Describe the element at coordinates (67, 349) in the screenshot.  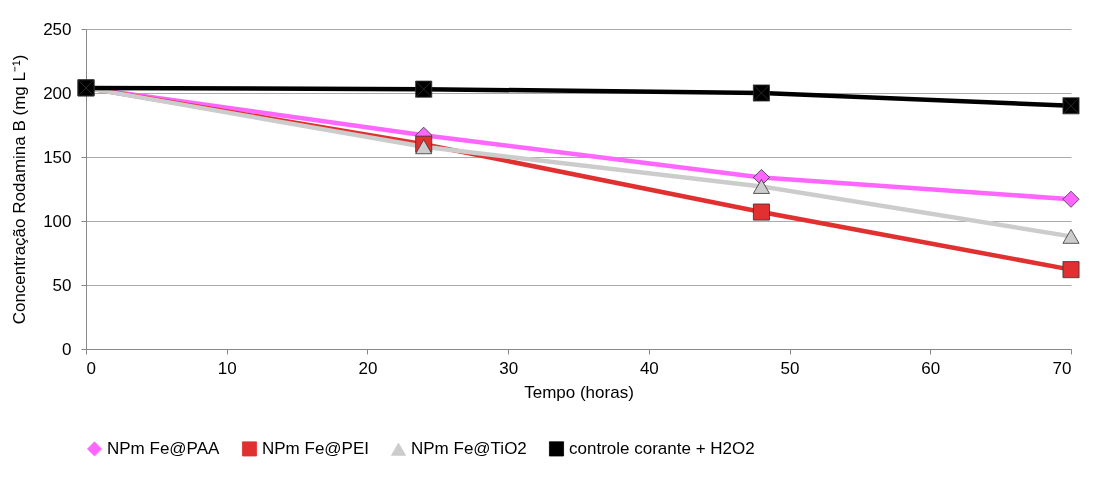
I see `y-tick-label: 0` at that location.